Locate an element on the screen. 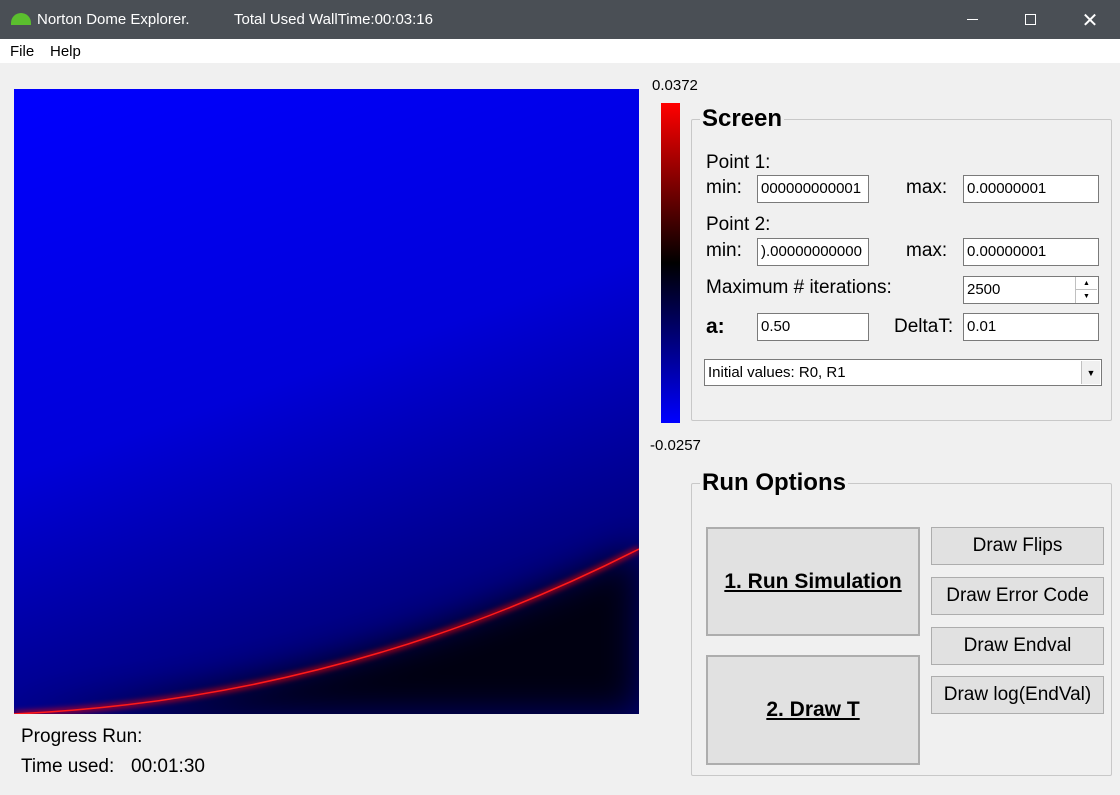  iterations-stepper: ▲ ▼ is located at coordinates (1086, 290).